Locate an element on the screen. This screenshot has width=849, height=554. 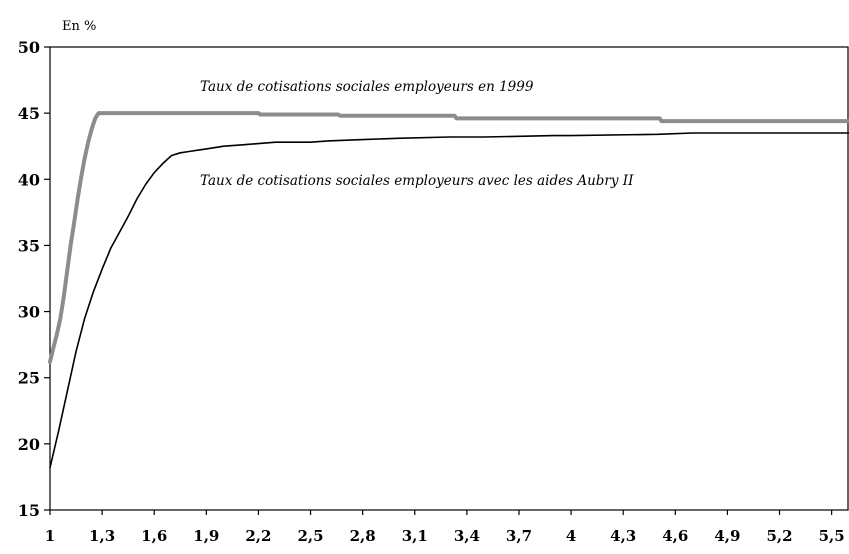
x-tick-label: 4 is located at coordinates (571, 536).